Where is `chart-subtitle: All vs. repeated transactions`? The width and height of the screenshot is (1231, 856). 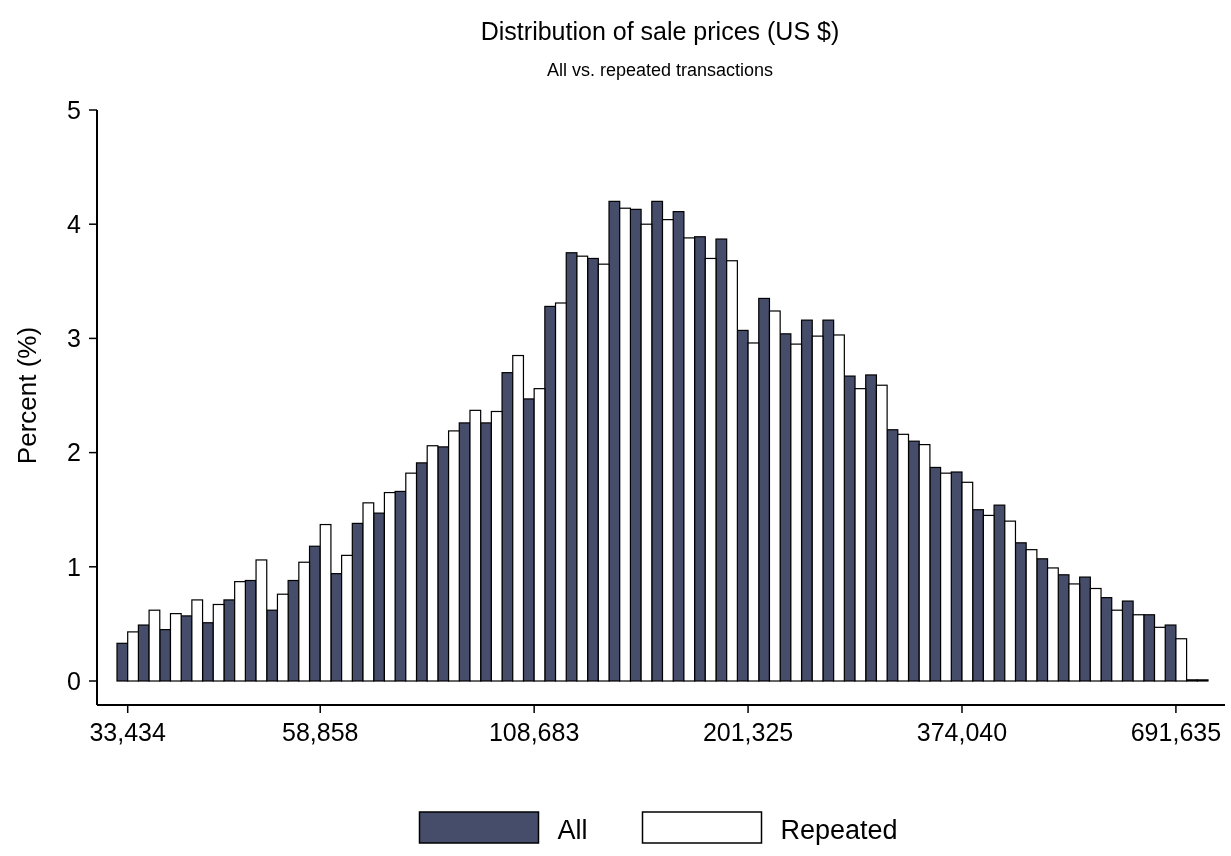 chart-subtitle: All vs. repeated transactions is located at coordinates (660, 70).